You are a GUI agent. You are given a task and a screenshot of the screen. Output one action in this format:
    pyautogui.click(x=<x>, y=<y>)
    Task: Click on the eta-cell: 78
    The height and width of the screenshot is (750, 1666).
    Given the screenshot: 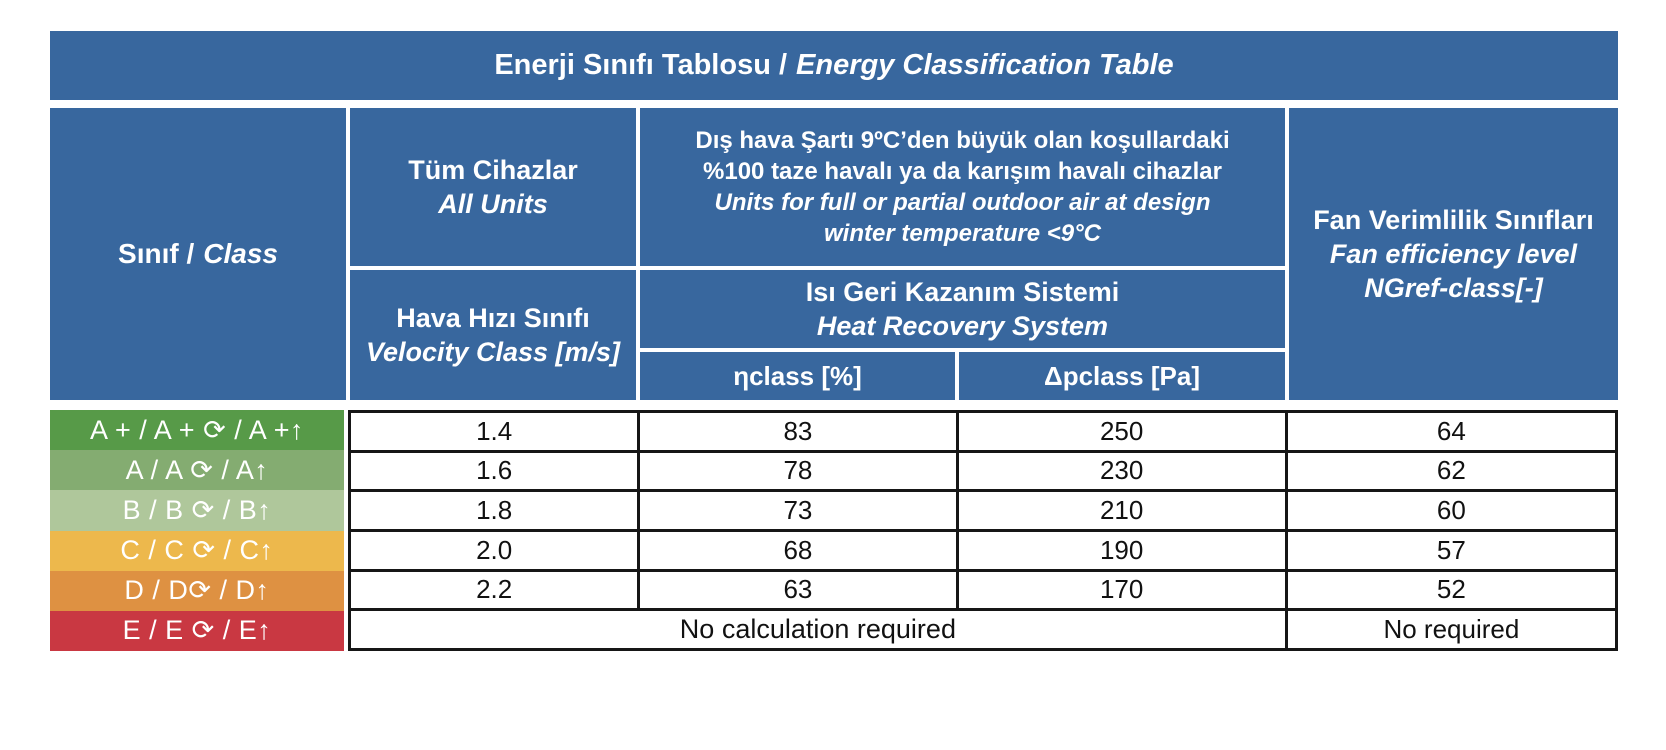 What is the action you would take?
    pyautogui.click(x=798, y=471)
    